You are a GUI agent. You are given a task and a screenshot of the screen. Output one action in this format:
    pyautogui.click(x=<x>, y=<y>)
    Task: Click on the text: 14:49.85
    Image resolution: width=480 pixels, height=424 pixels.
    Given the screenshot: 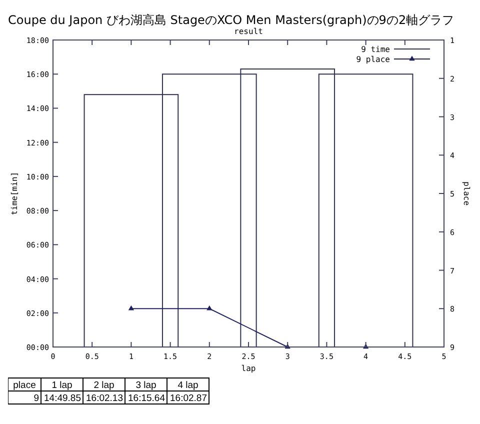 What is the action you would take?
    pyautogui.click(x=62, y=398)
    